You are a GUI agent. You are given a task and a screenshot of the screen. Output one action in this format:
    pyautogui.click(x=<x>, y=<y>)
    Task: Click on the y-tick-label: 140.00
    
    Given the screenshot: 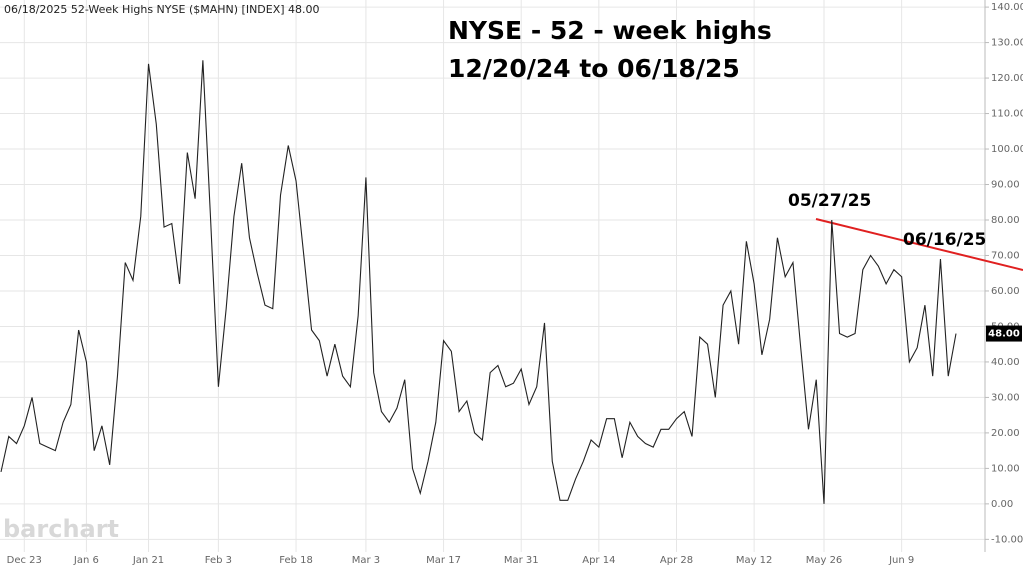 What is the action you would take?
    pyautogui.click(x=1007, y=7)
    